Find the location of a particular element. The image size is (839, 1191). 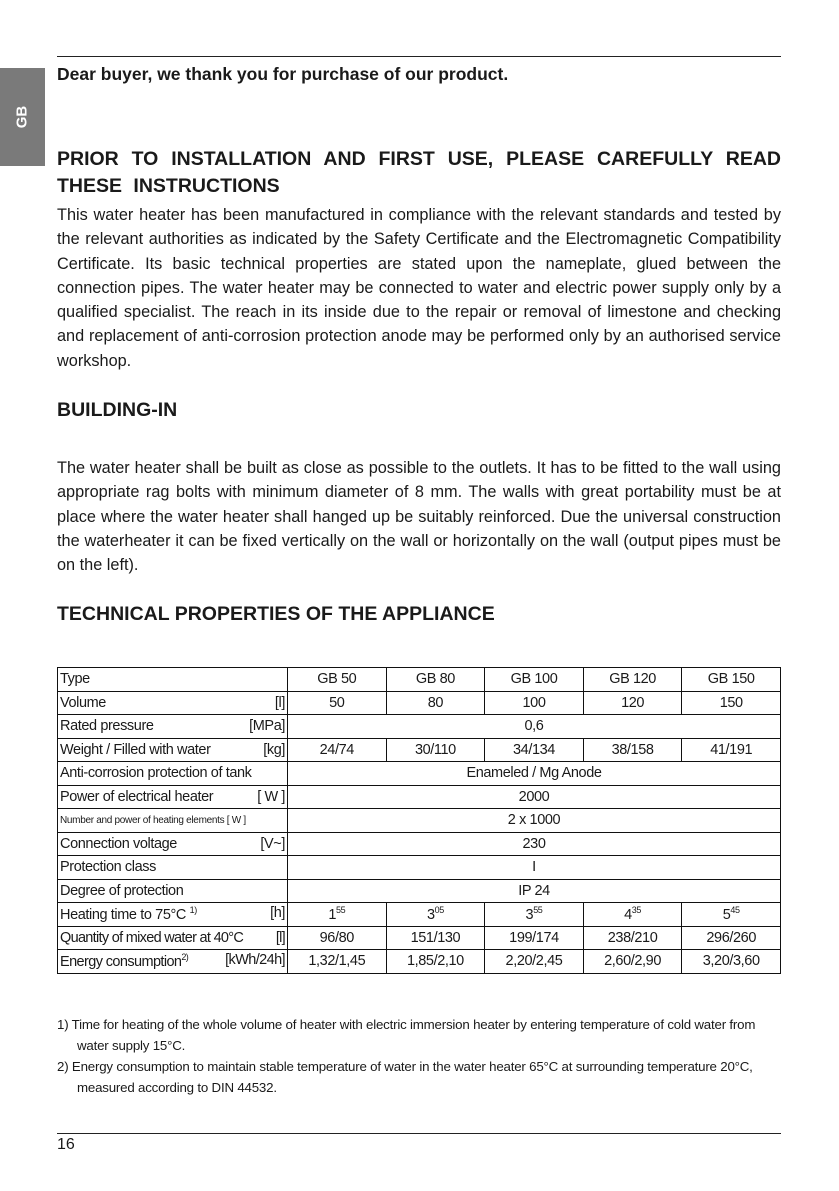

row-label: Power of electrical heater [ W ] is located at coordinates (172, 796).